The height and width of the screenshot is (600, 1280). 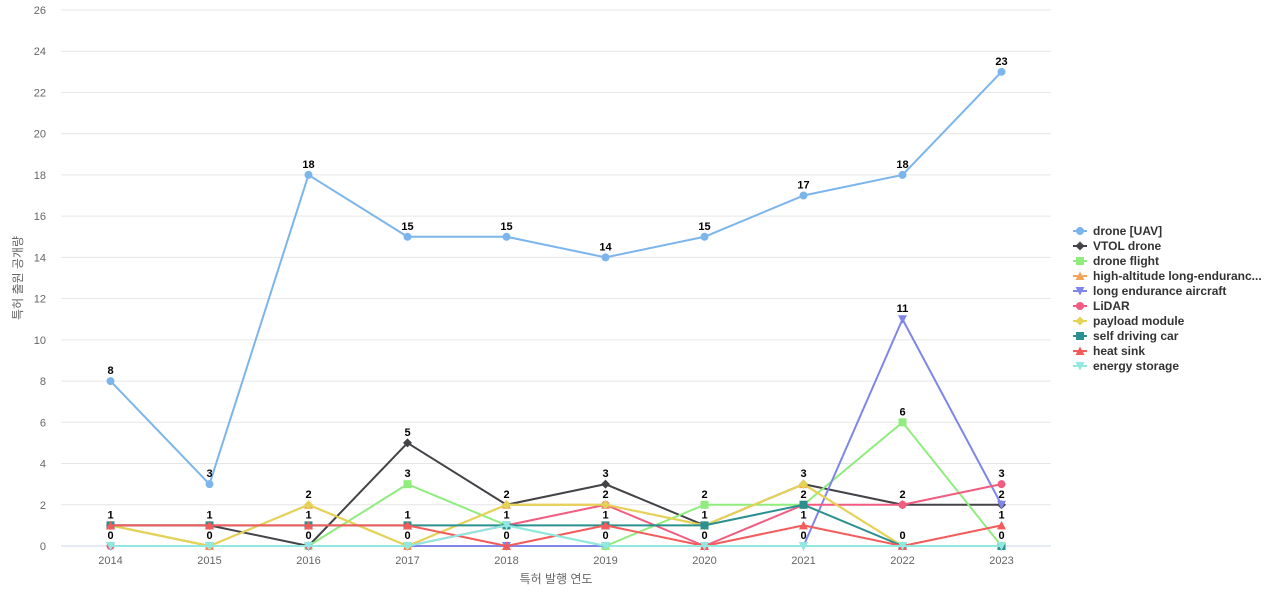 I want to click on data-label: 11, so click(x=903, y=309).